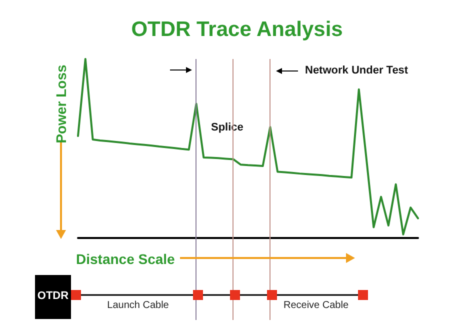 Image resolution: width=474 pixels, height=335 pixels. I want to click on x-axis-title: Distance Scale, so click(126, 259).